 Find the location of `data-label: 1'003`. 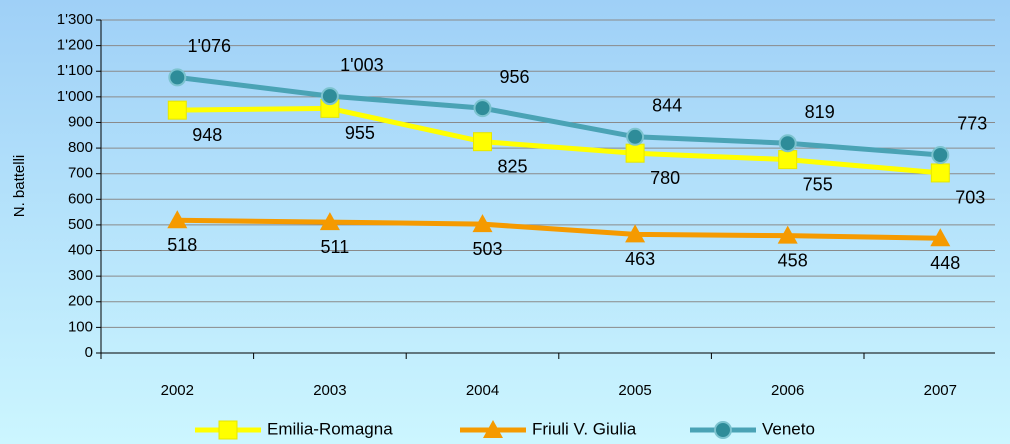

data-label: 1'003 is located at coordinates (361, 65).